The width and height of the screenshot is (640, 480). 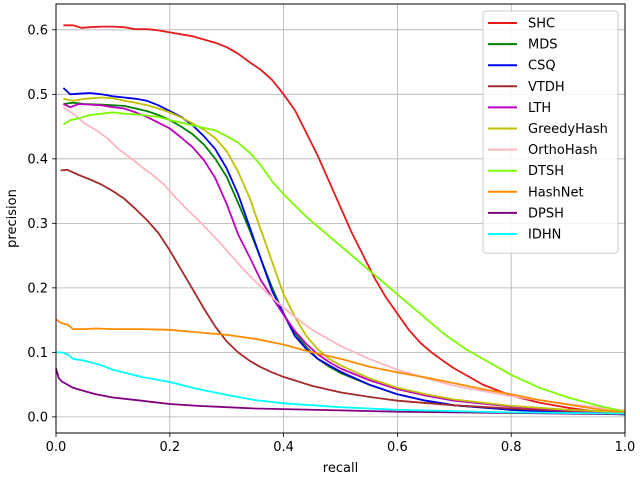 What do you see at coordinates (37, 417) in the screenshot?
I see `y-tick-label: 0.0` at bounding box center [37, 417].